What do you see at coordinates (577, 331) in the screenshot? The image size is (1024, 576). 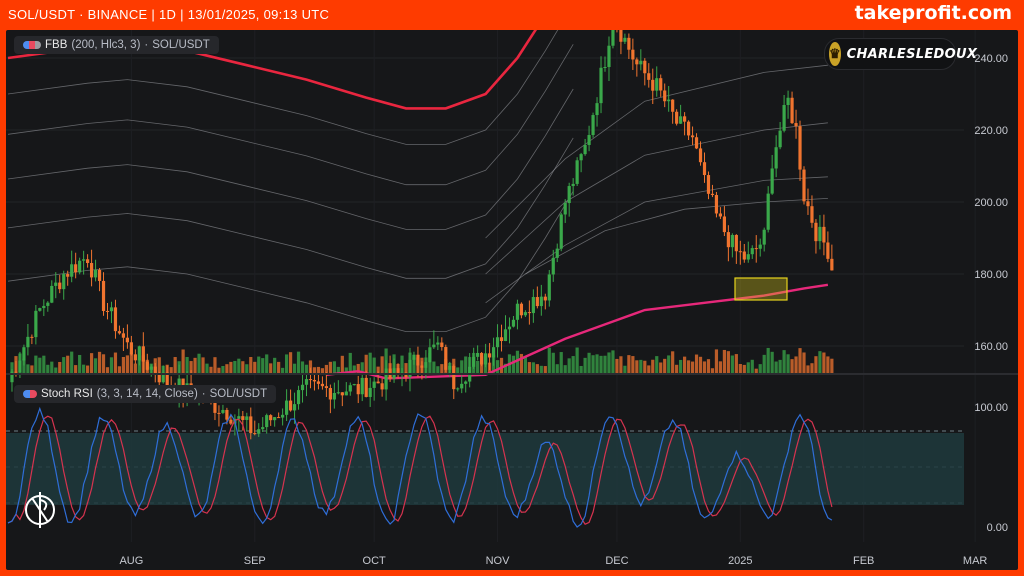 I see `fbb-lower-line` at bounding box center [577, 331].